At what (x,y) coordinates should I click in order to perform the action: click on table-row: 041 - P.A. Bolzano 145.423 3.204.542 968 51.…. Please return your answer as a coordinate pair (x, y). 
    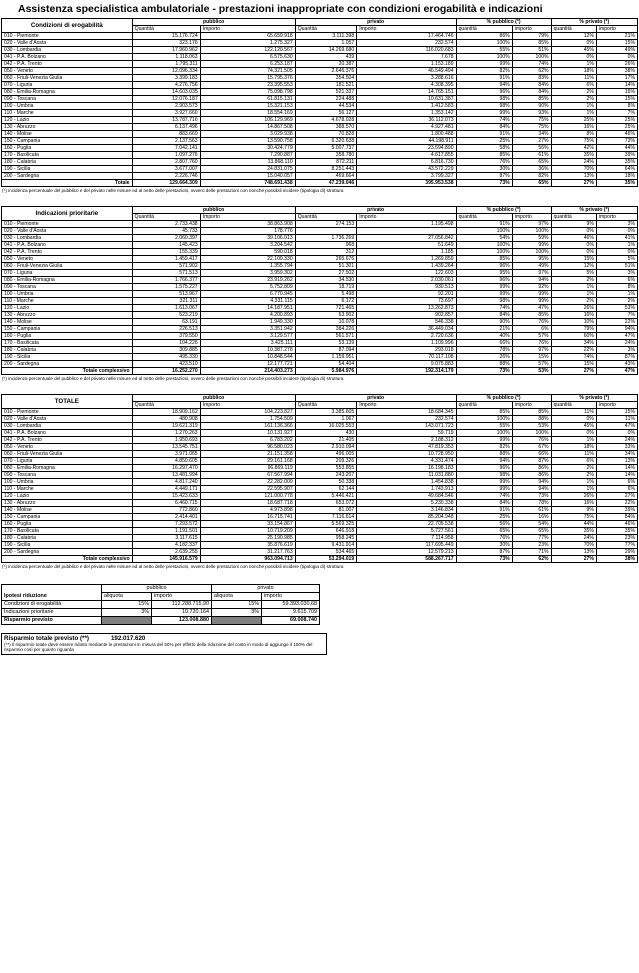
    Looking at the image, I should click on (320, 245).